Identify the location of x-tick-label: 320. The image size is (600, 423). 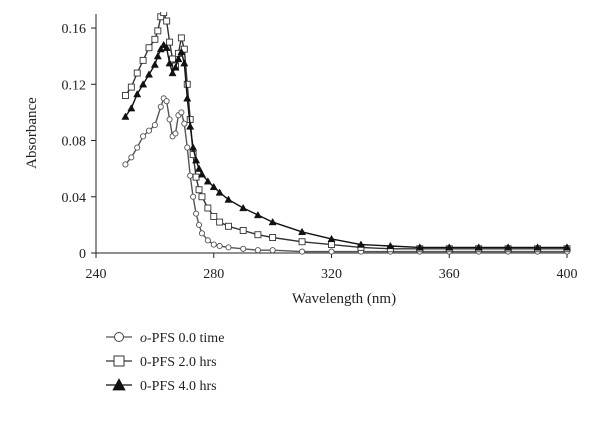
(331, 274).